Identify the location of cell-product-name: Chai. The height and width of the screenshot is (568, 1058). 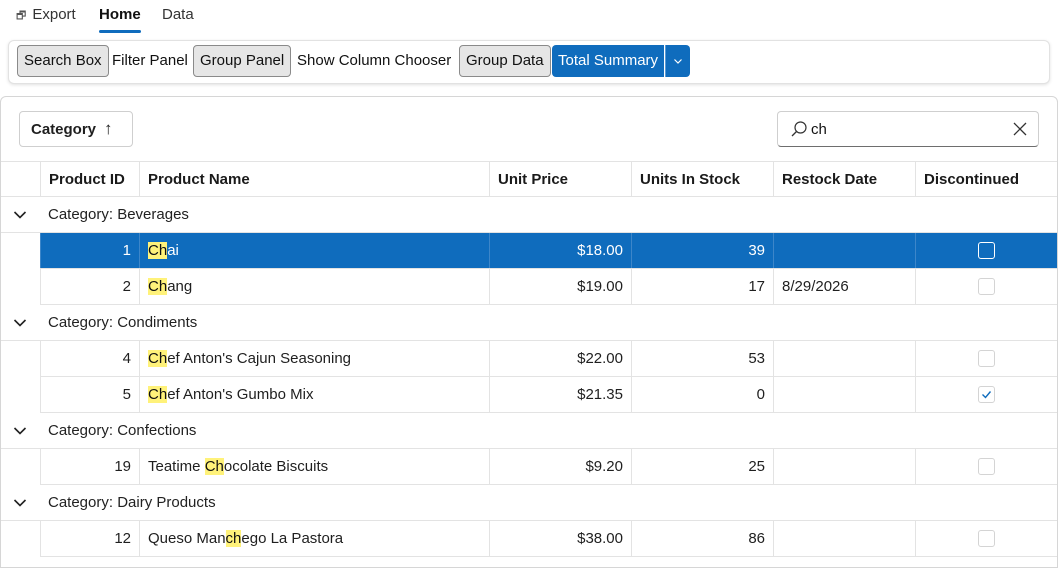
(314, 250).